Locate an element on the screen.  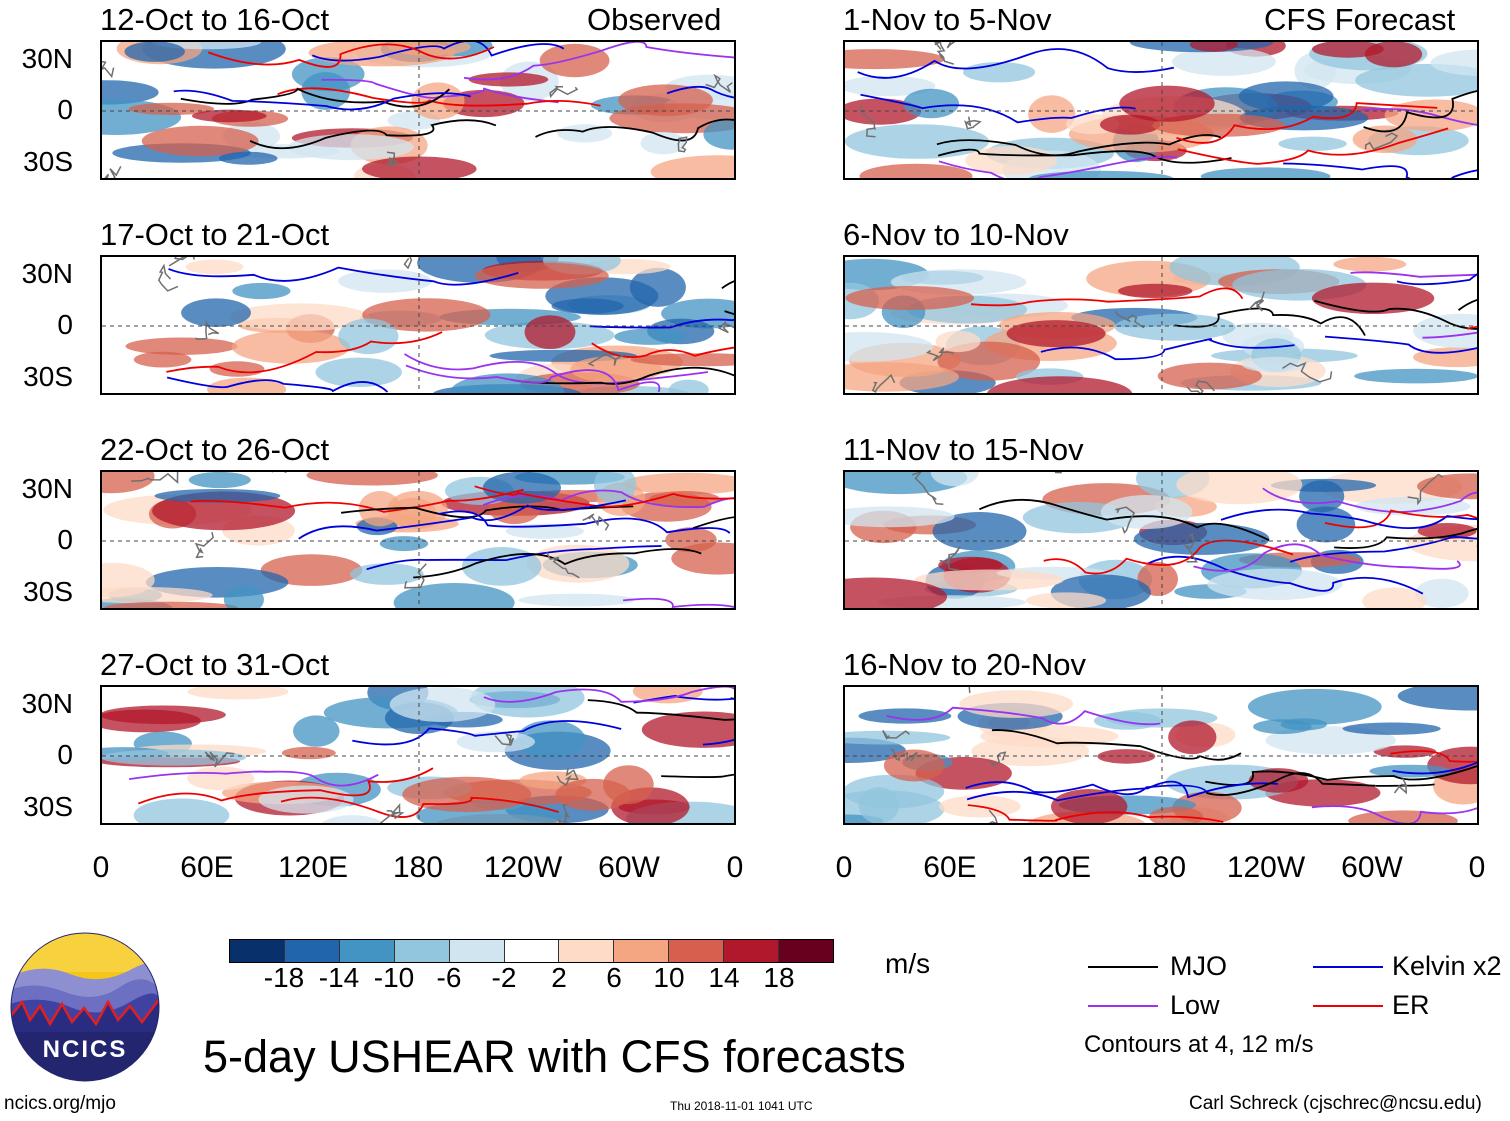
lat-label-eq-row4: 0 is located at coordinates (65, 754).